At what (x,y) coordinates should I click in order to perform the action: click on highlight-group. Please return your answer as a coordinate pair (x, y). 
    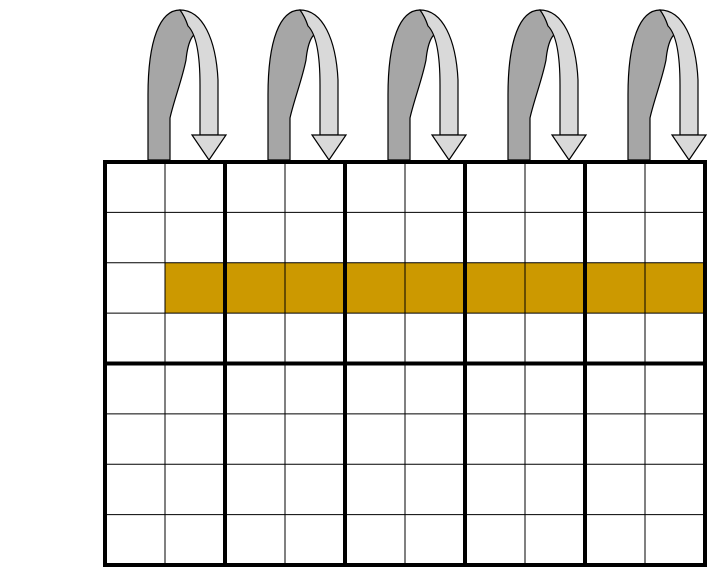
    Looking at the image, I should click on (435, 288).